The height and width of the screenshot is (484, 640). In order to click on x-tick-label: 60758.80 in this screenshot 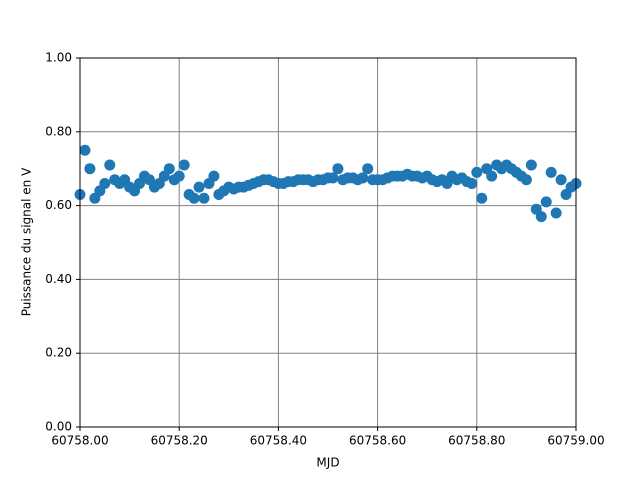, I will do `click(476, 441)`.